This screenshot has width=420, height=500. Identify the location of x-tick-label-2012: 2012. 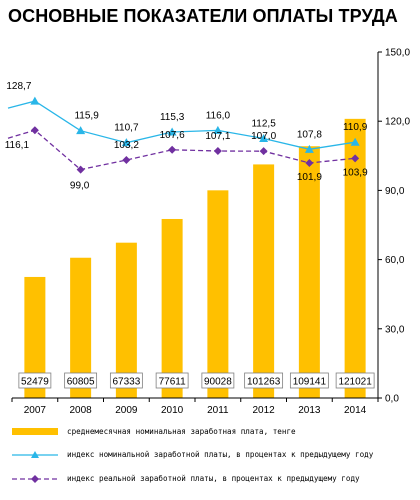
(264, 410).